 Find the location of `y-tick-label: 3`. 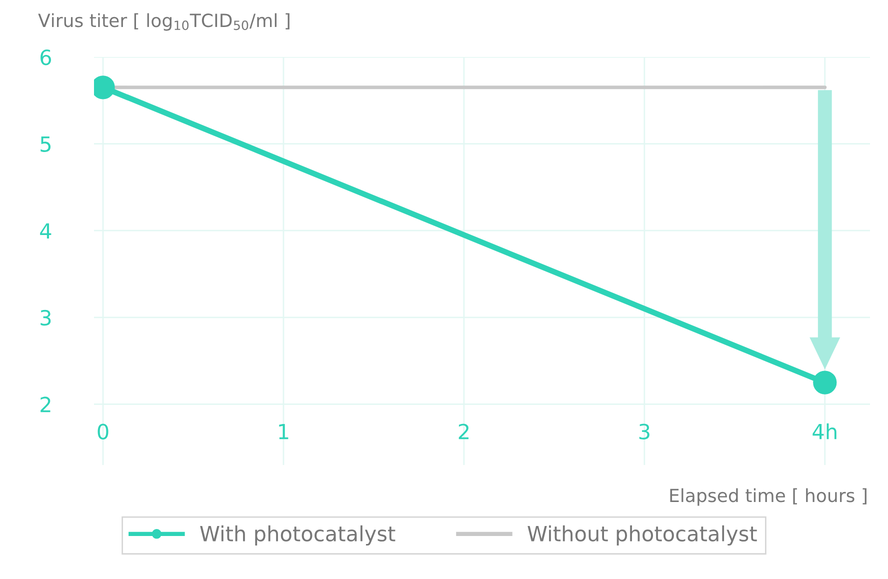

y-tick-label: 3 is located at coordinates (45, 318).